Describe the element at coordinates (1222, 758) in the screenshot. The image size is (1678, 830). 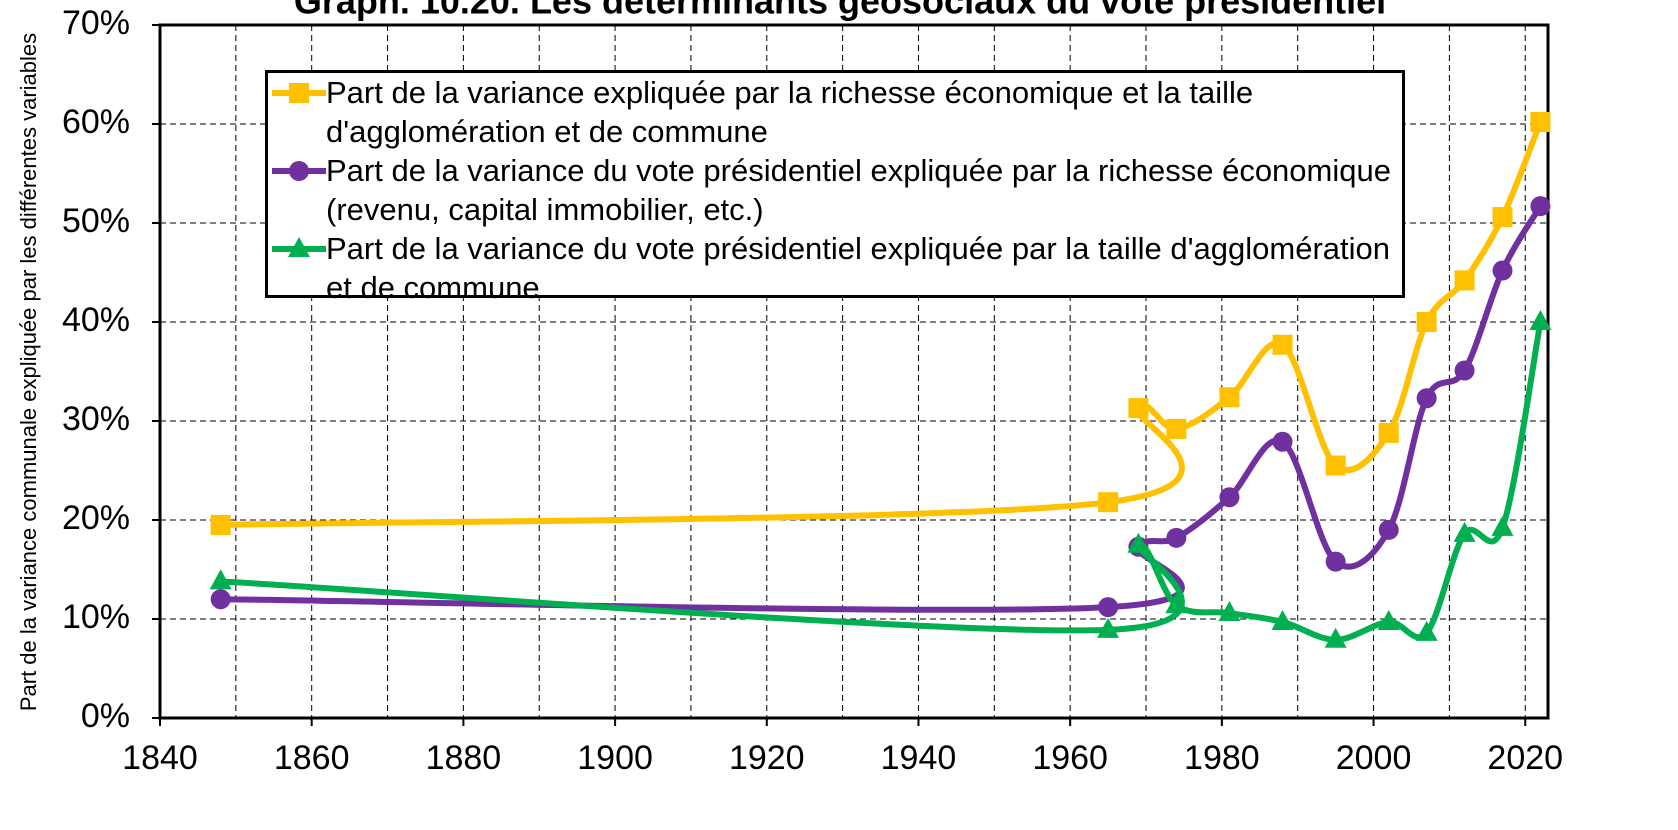
I see `x-tick-label: 1980` at that location.